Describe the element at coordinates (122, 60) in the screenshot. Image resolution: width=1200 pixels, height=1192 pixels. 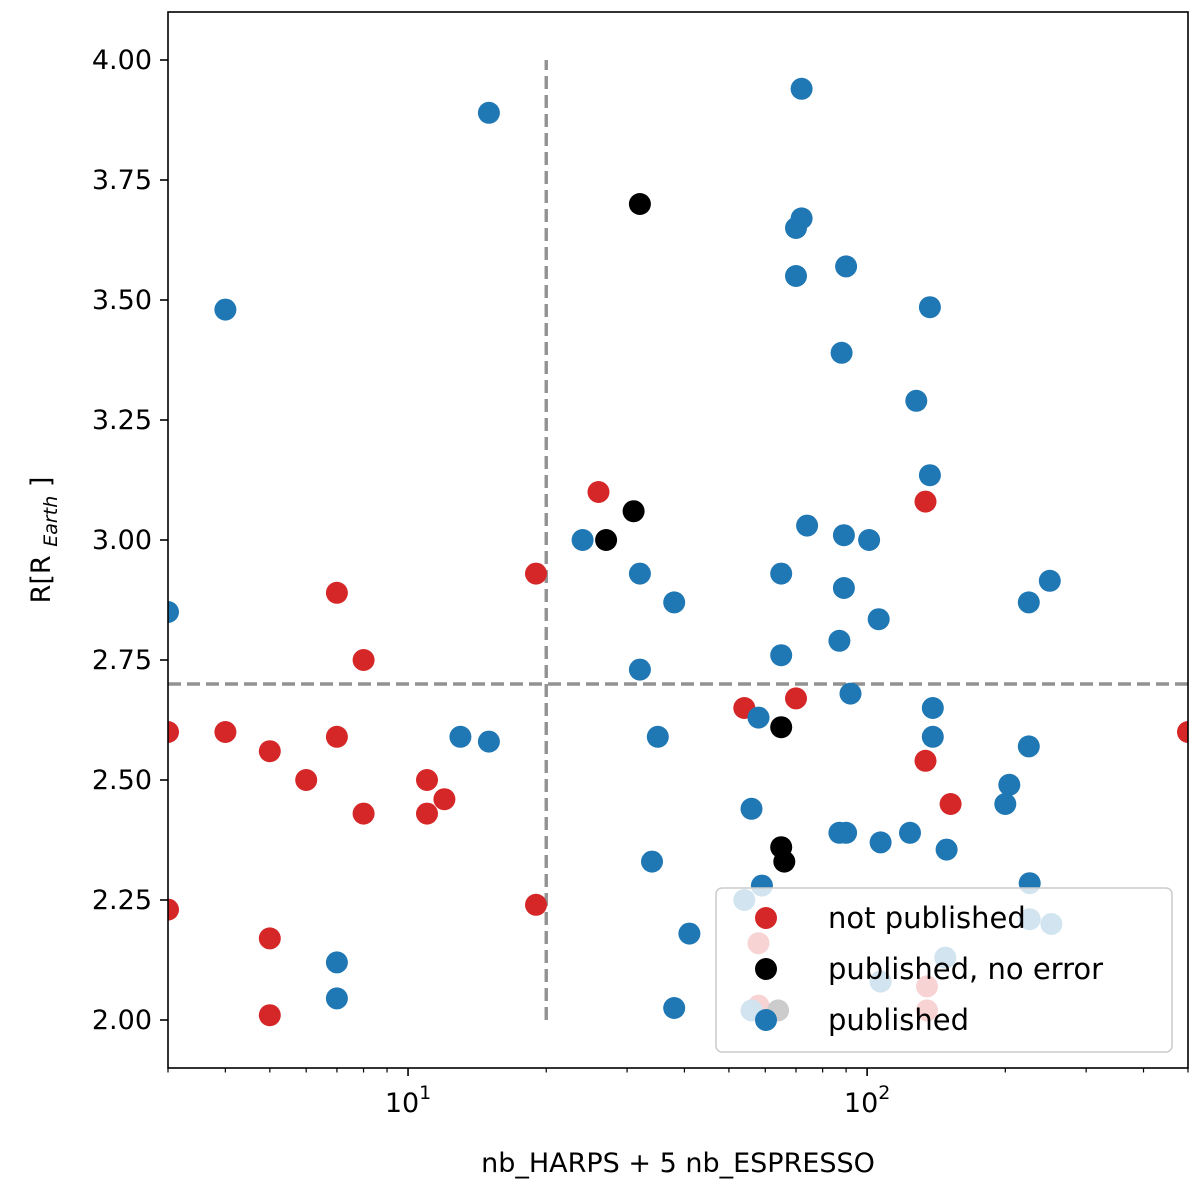
I see `y-tick-label: 4.00` at that location.